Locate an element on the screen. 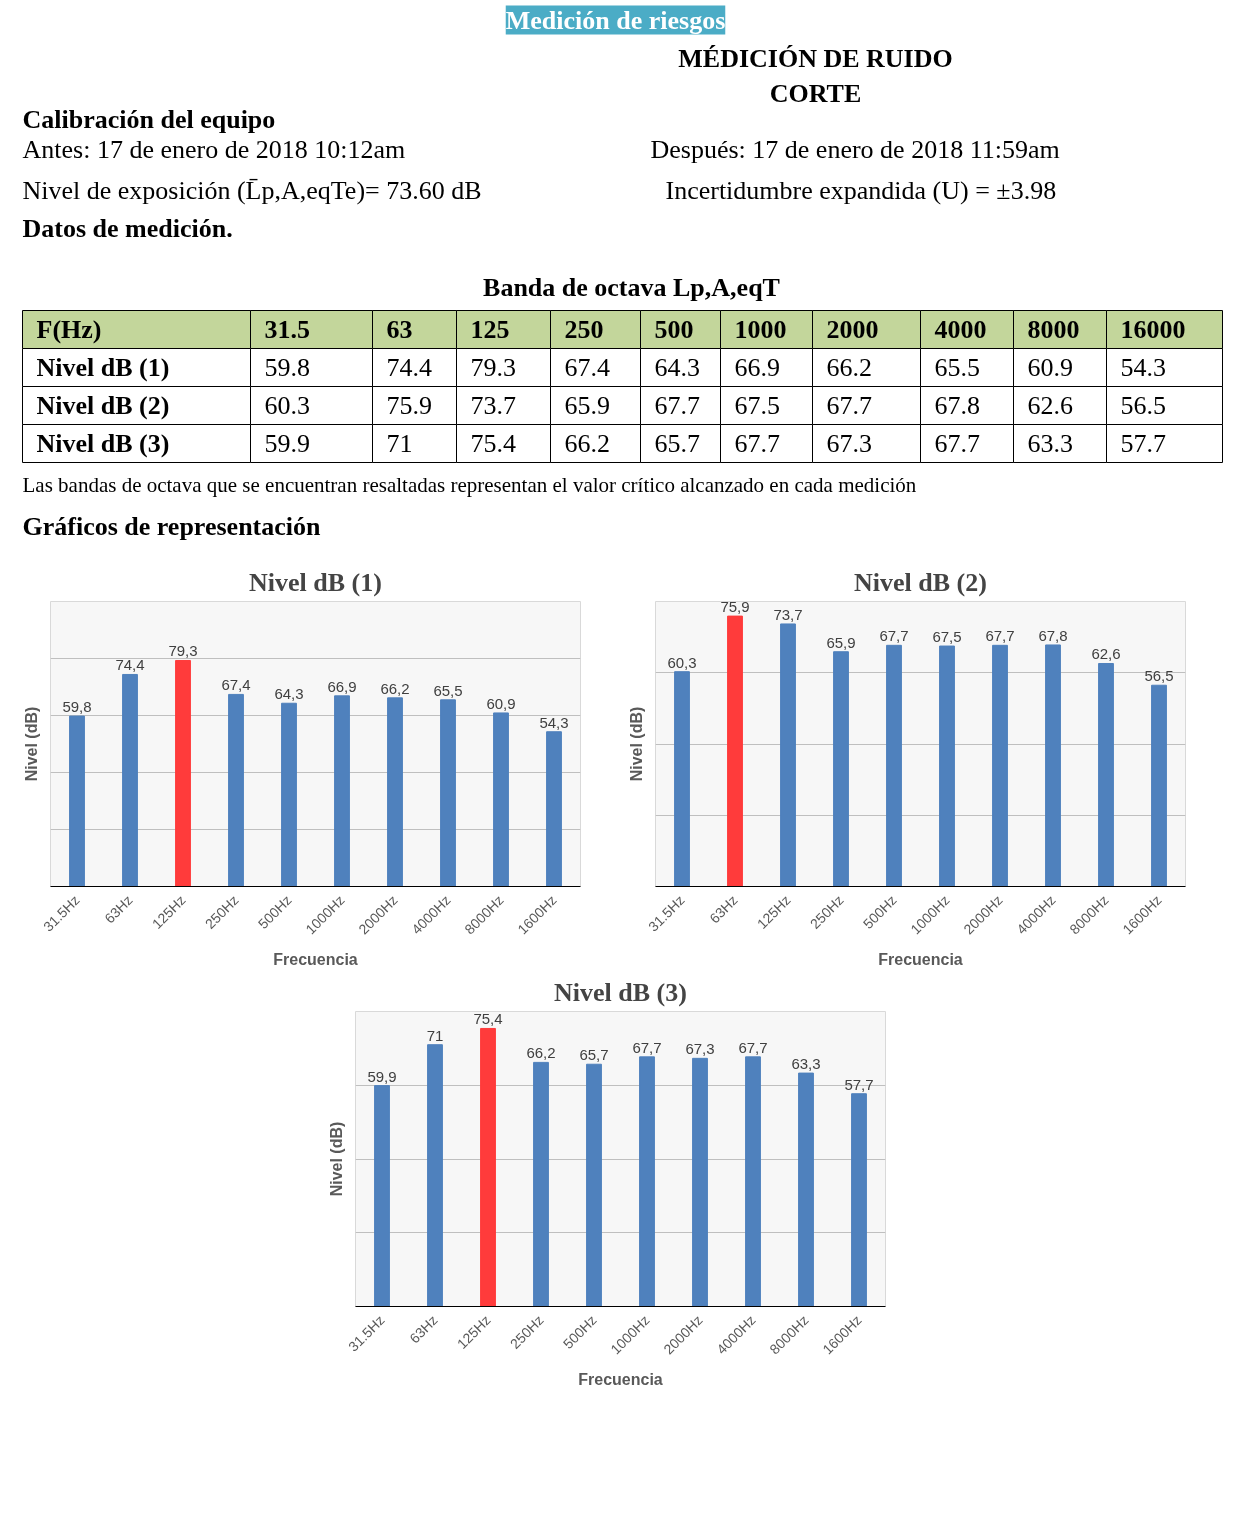 The image size is (1252, 1516). data-label: 63.3 is located at coordinates (1050, 443).